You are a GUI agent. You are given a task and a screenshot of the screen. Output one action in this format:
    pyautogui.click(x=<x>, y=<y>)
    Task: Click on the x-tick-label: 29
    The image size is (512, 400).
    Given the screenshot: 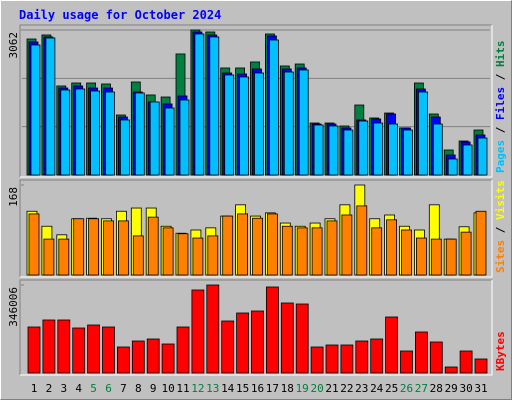 What is the action you would take?
    pyautogui.click(x=451, y=388)
    